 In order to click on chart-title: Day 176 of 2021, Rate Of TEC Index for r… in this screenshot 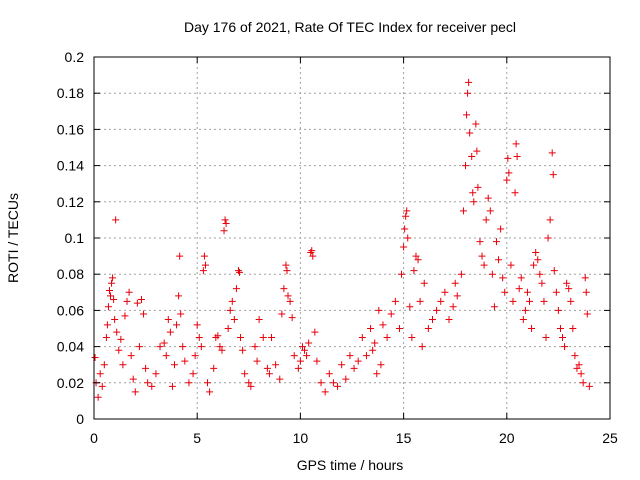, I will do `click(350, 27)`.